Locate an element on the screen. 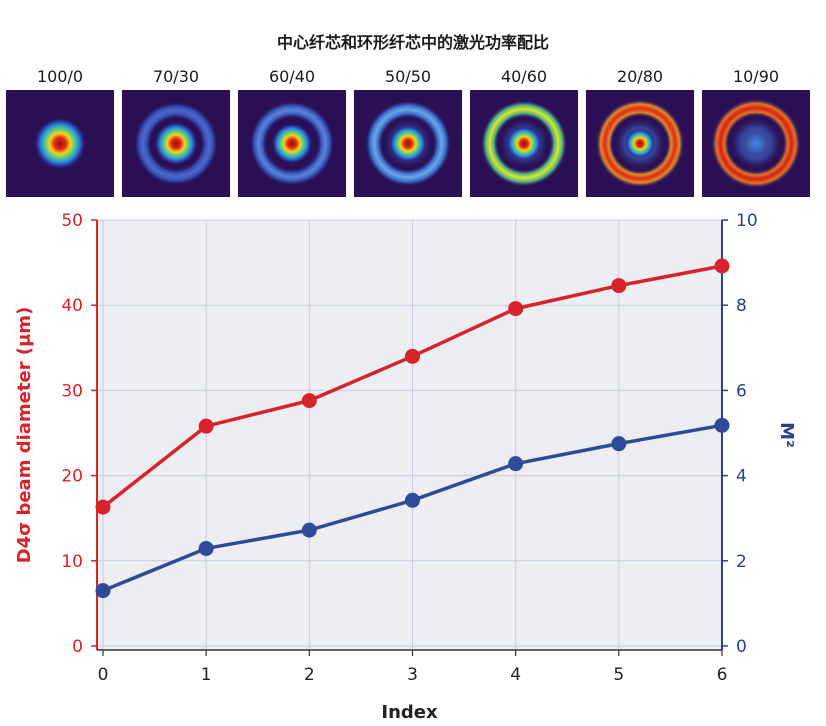 The height and width of the screenshot is (726, 826). beam-profile-label: 20/80 is located at coordinates (640, 76).